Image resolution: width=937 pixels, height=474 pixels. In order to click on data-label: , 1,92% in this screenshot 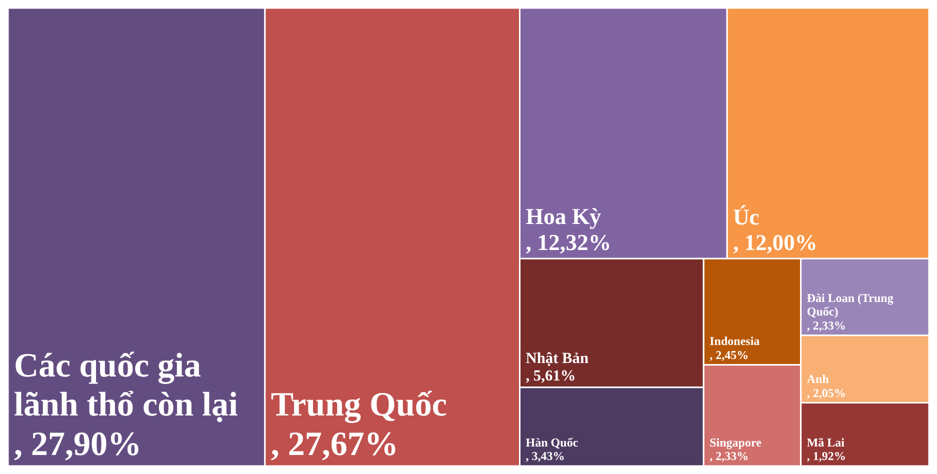, I will do `click(826, 456)`.